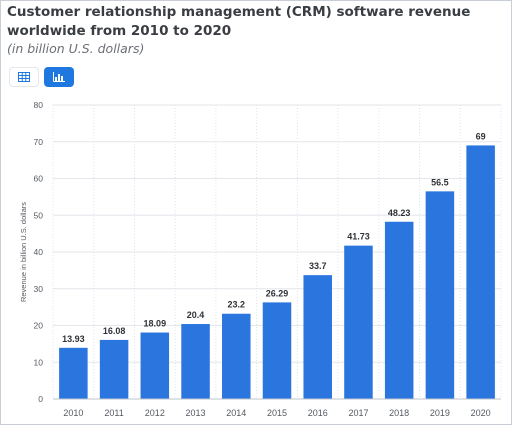 Image resolution: width=512 pixels, height=425 pixels. What do you see at coordinates (39, 362) in the screenshot?
I see `y-tick-label: 10` at bounding box center [39, 362].